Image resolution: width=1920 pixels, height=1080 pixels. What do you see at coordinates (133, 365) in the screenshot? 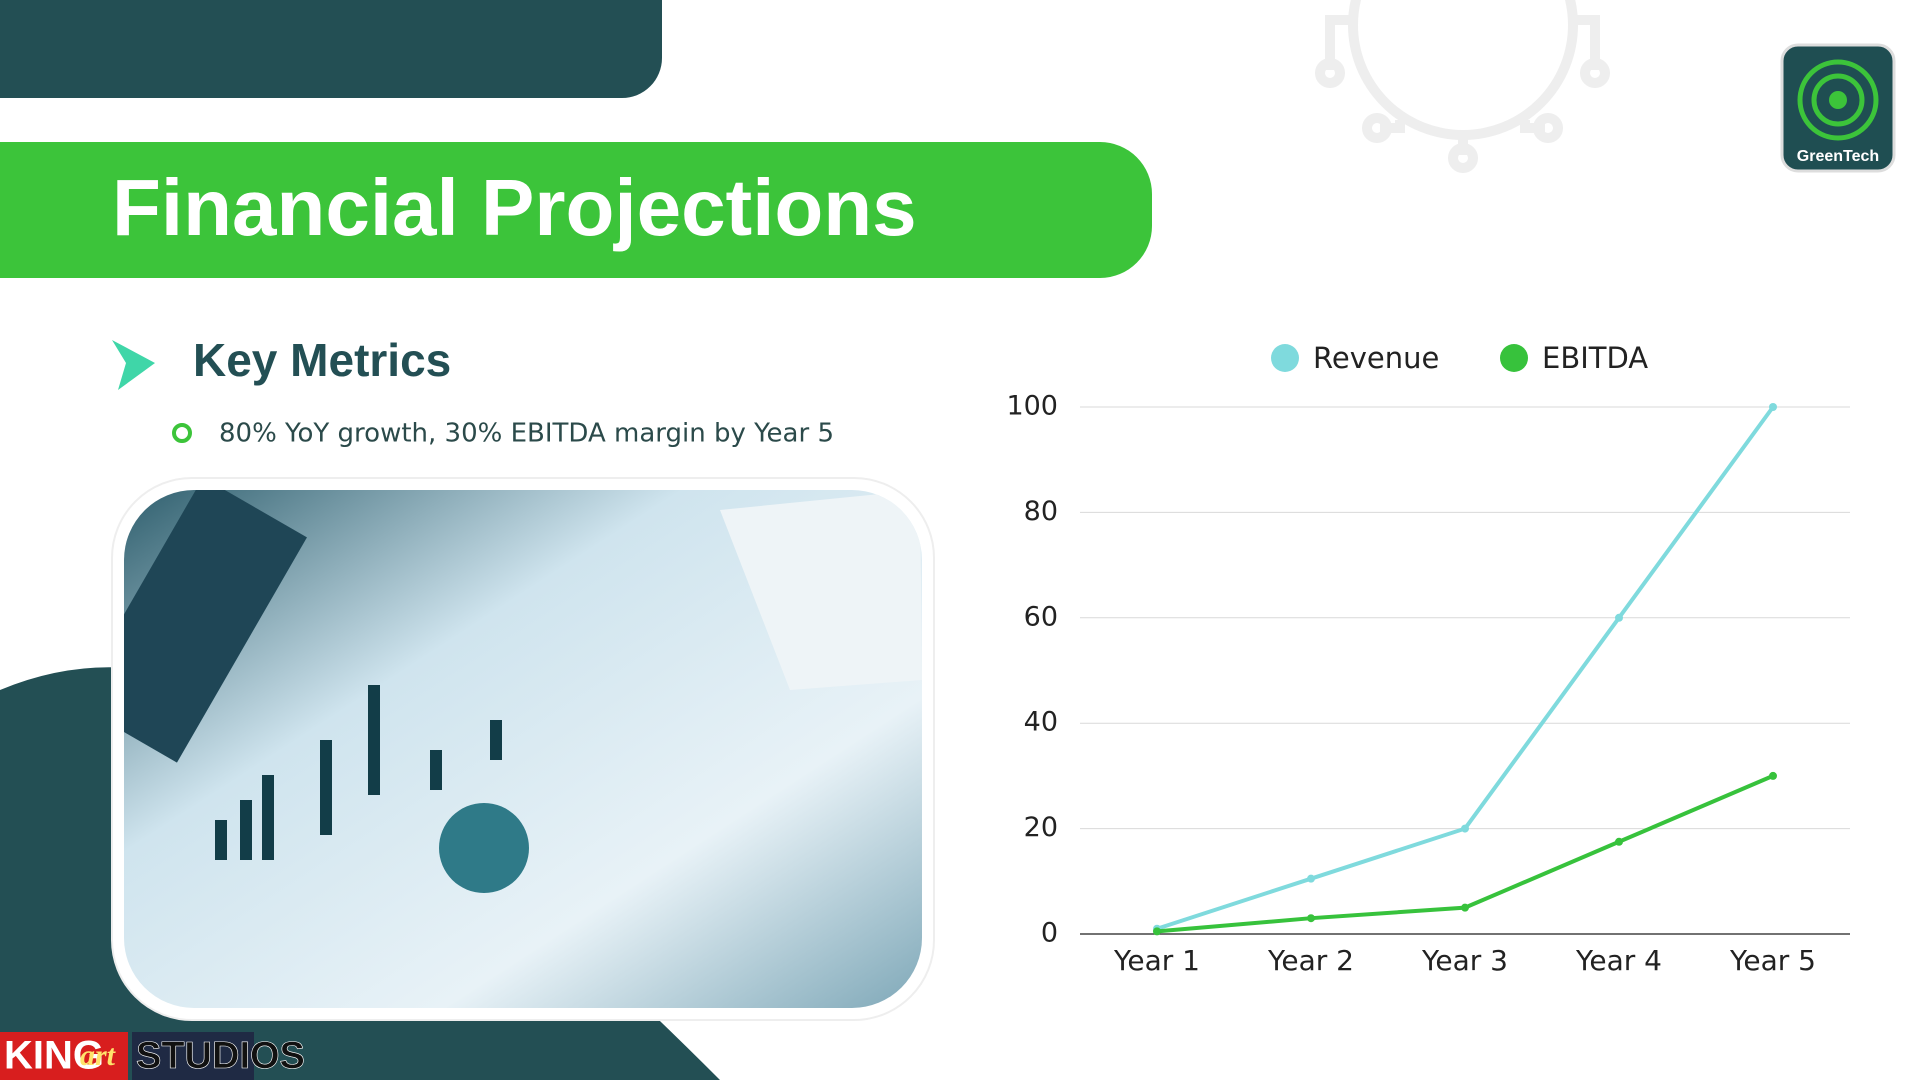
I see `play-icon` at bounding box center [133, 365].